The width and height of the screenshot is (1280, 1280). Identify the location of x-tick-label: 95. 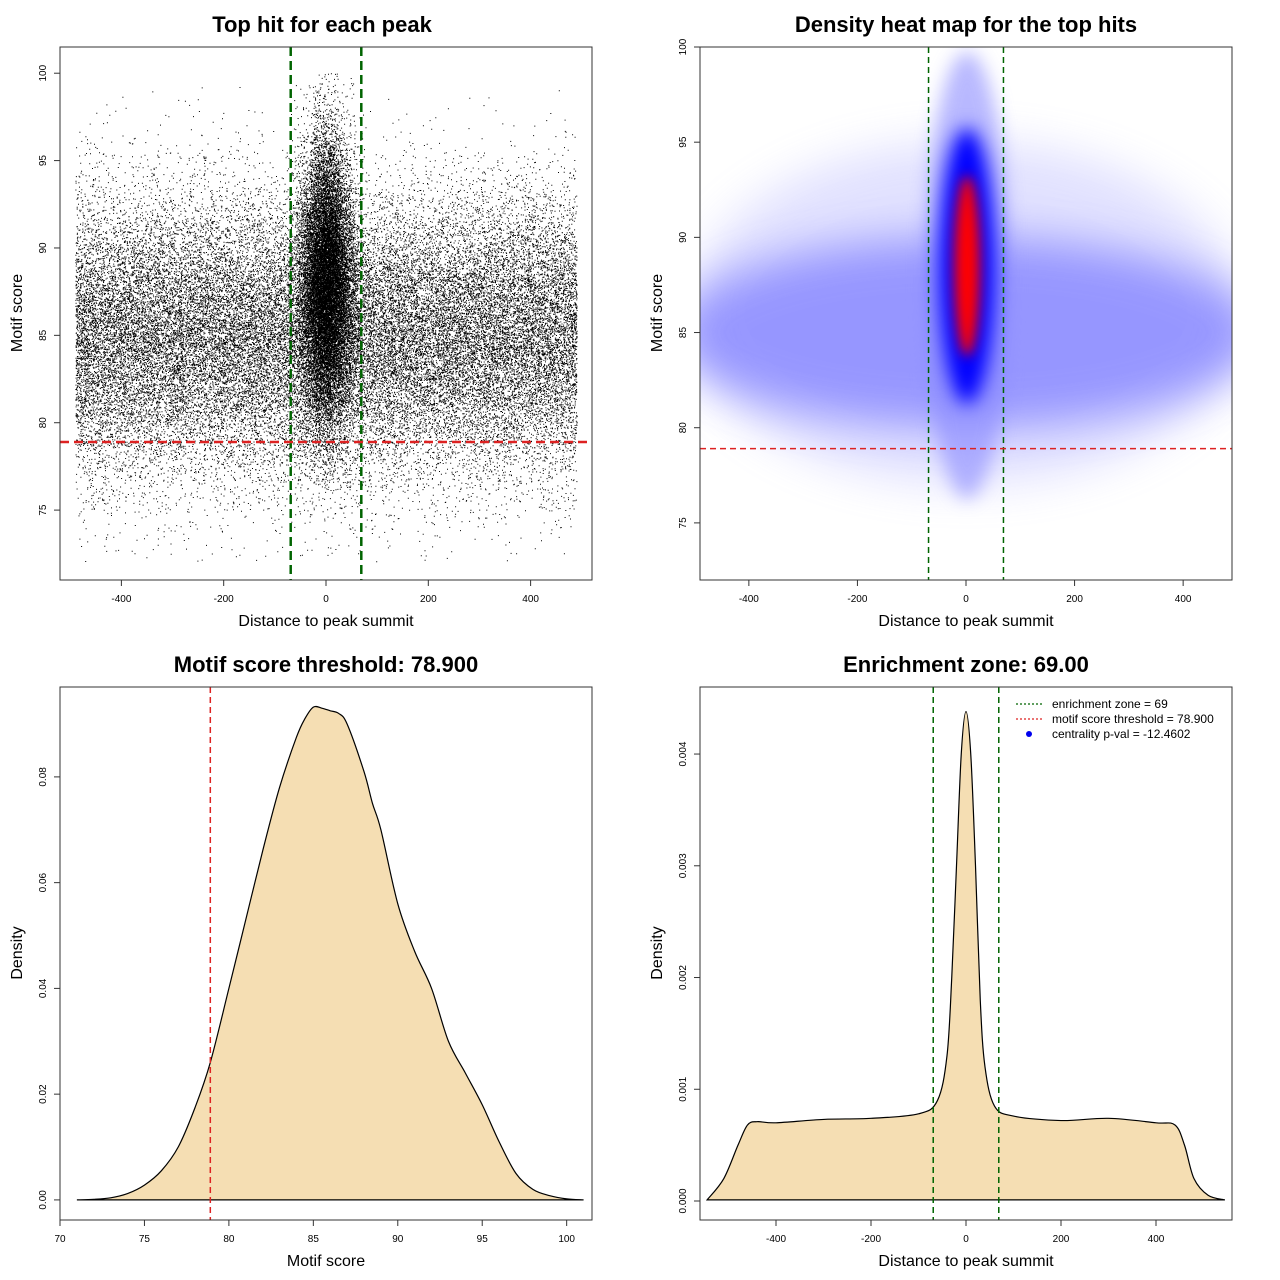
(483, 1239).